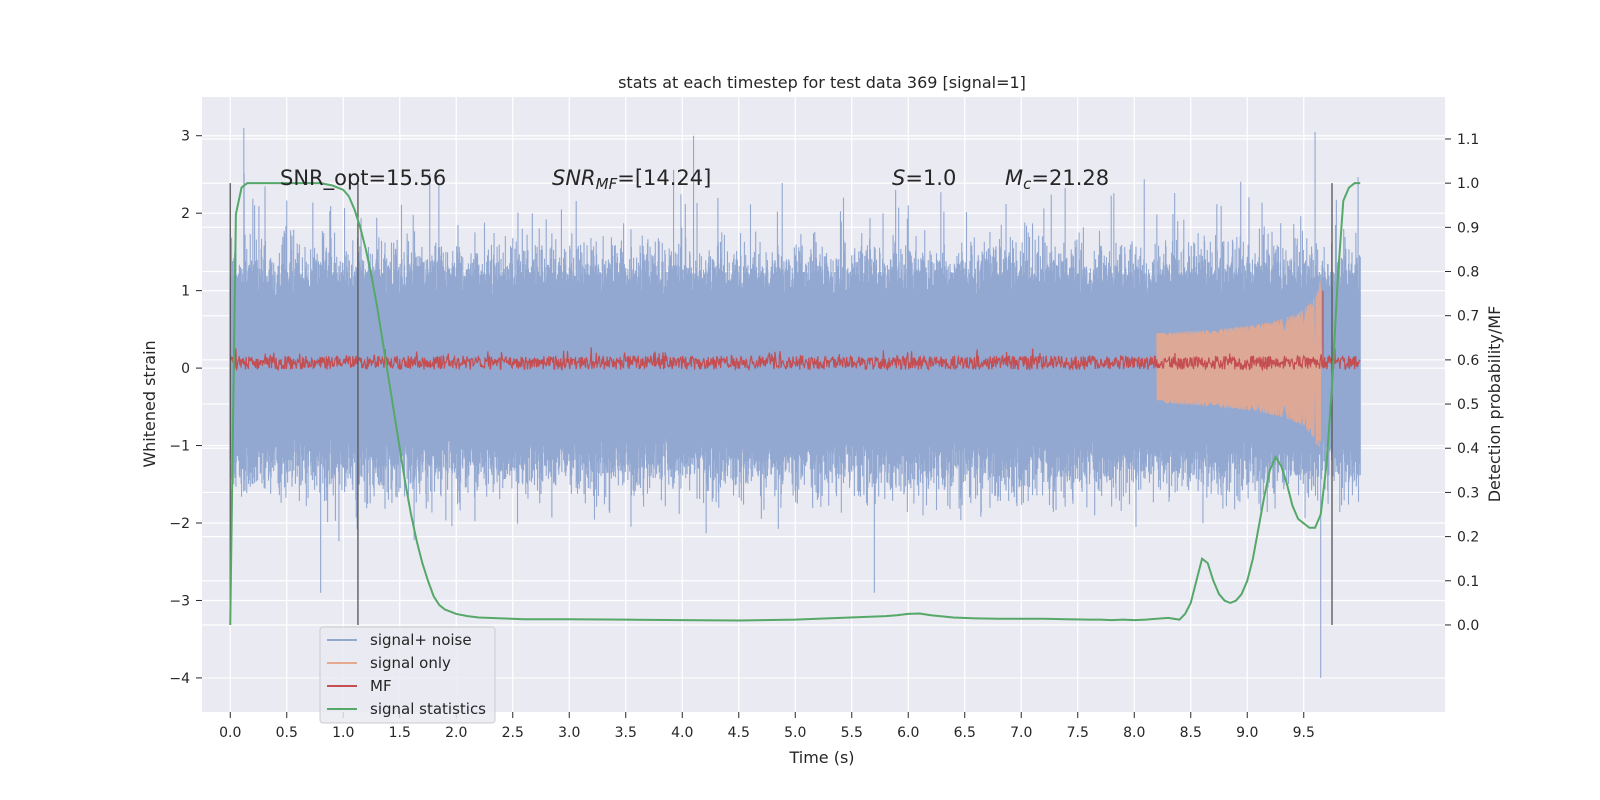 Image resolution: width=1600 pixels, height=800 pixels. Describe the element at coordinates (1027, 184) in the screenshot. I see `annotation-mc-sub: c` at that location.